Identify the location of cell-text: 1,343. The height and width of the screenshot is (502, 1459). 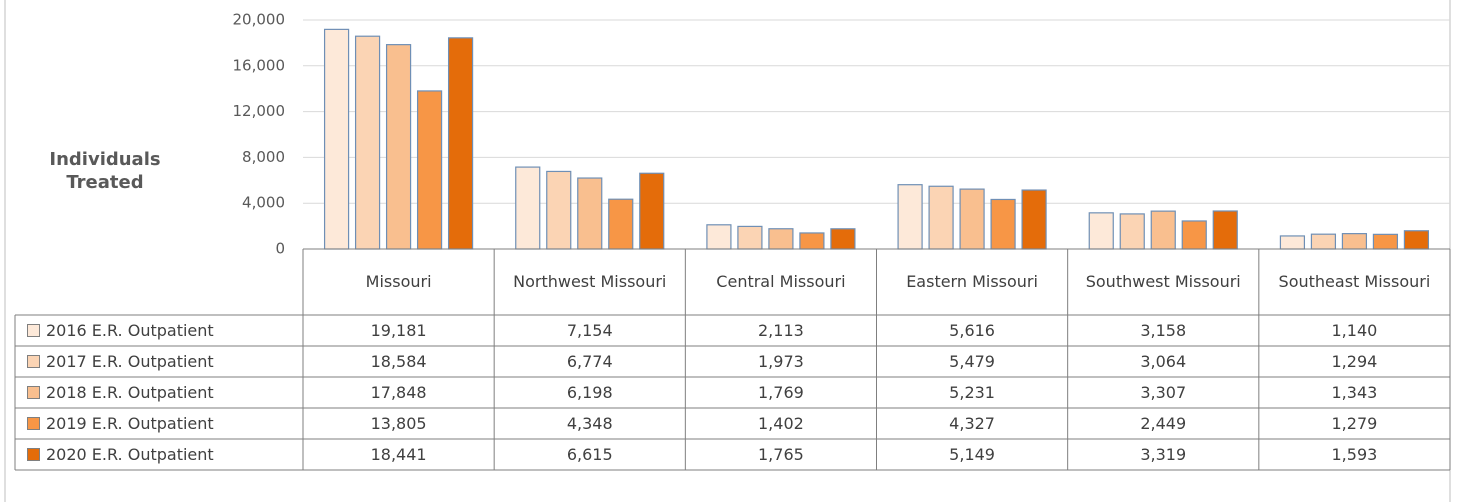
(1354, 392).